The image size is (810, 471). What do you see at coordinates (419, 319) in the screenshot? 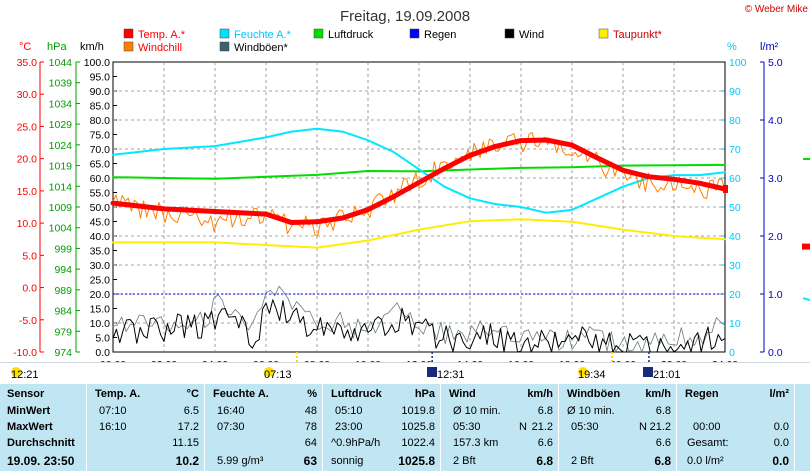
I see `gust-line` at bounding box center [419, 319].